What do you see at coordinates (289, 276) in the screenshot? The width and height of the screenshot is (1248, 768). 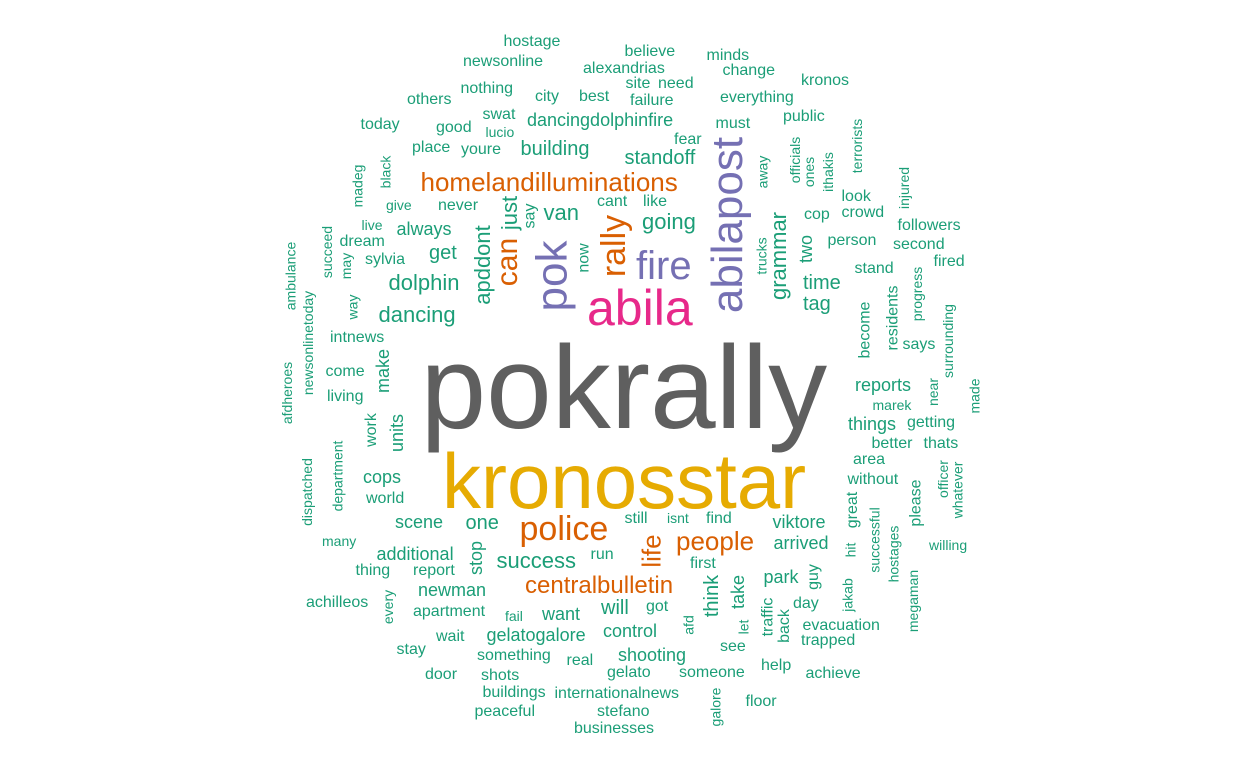 I see `word-ambulance: ambulance` at bounding box center [289, 276].